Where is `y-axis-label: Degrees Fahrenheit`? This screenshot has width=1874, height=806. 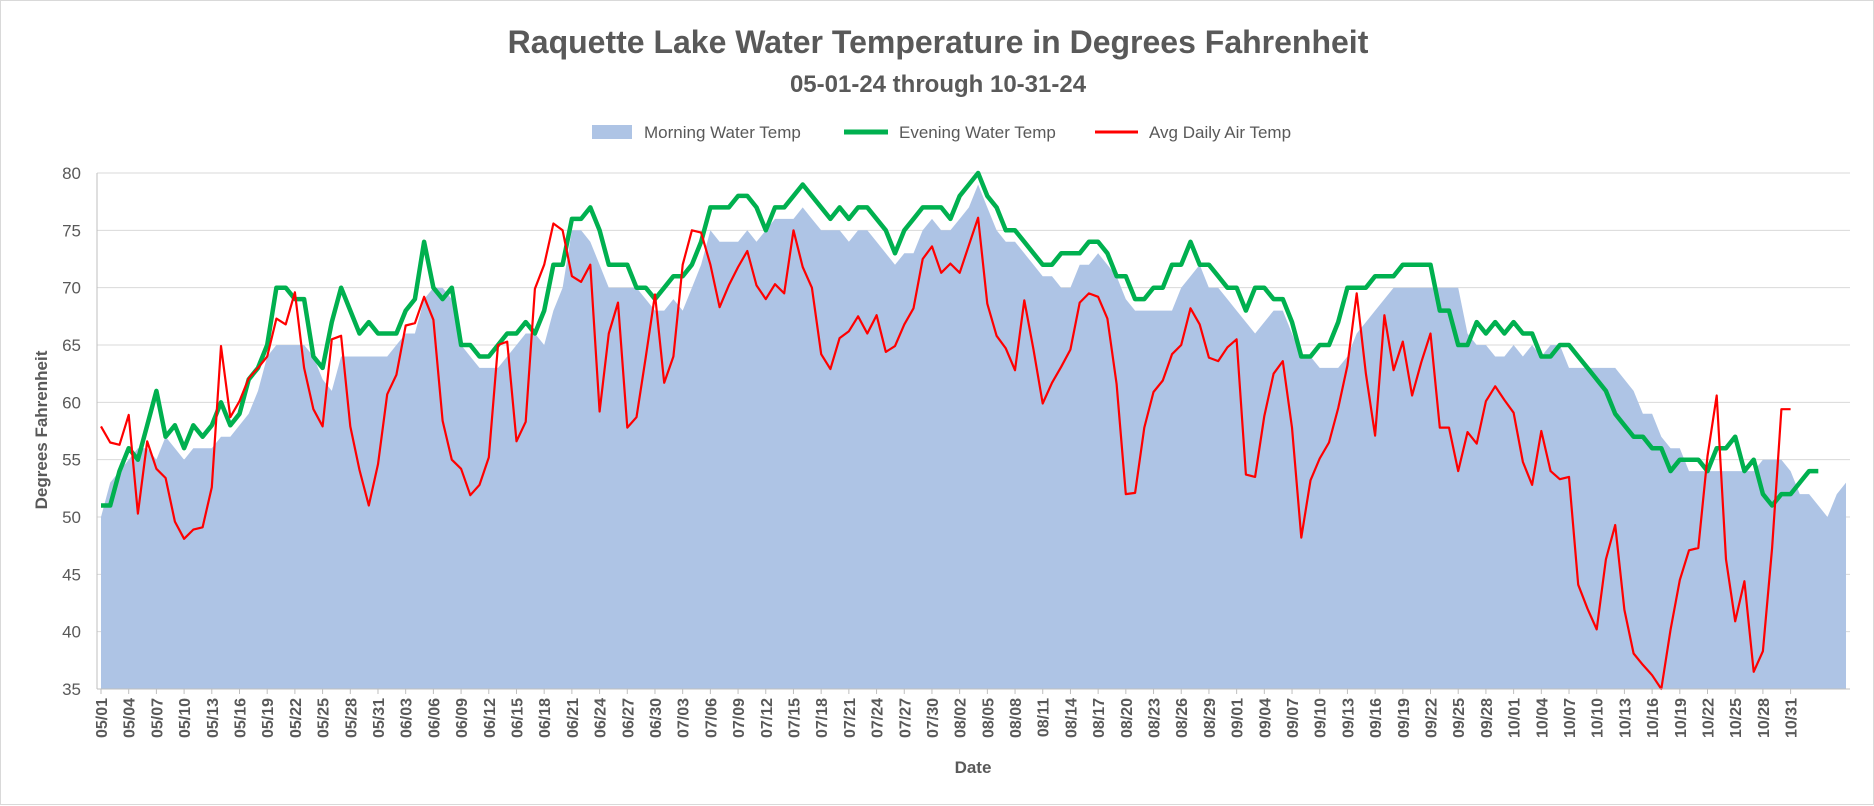
y-axis-label: Degrees Fahrenheit is located at coordinates (41, 429).